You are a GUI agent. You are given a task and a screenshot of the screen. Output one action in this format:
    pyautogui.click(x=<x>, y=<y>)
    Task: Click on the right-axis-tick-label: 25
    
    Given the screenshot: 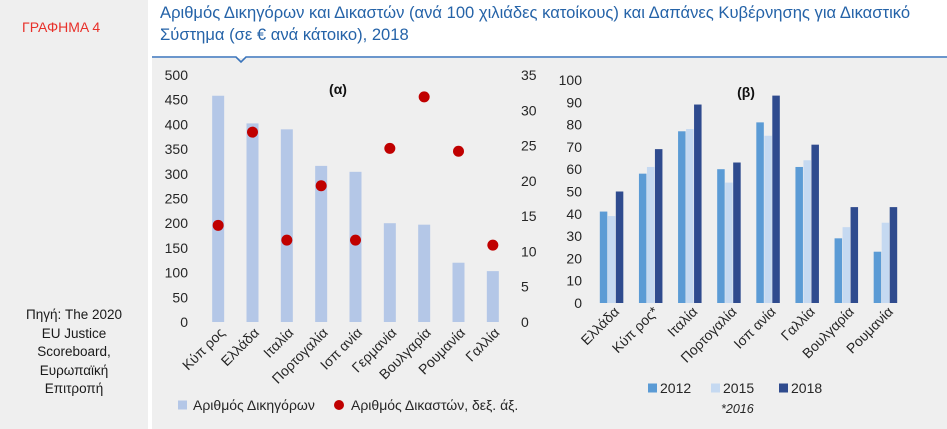 What is the action you would take?
    pyautogui.click(x=529, y=146)
    